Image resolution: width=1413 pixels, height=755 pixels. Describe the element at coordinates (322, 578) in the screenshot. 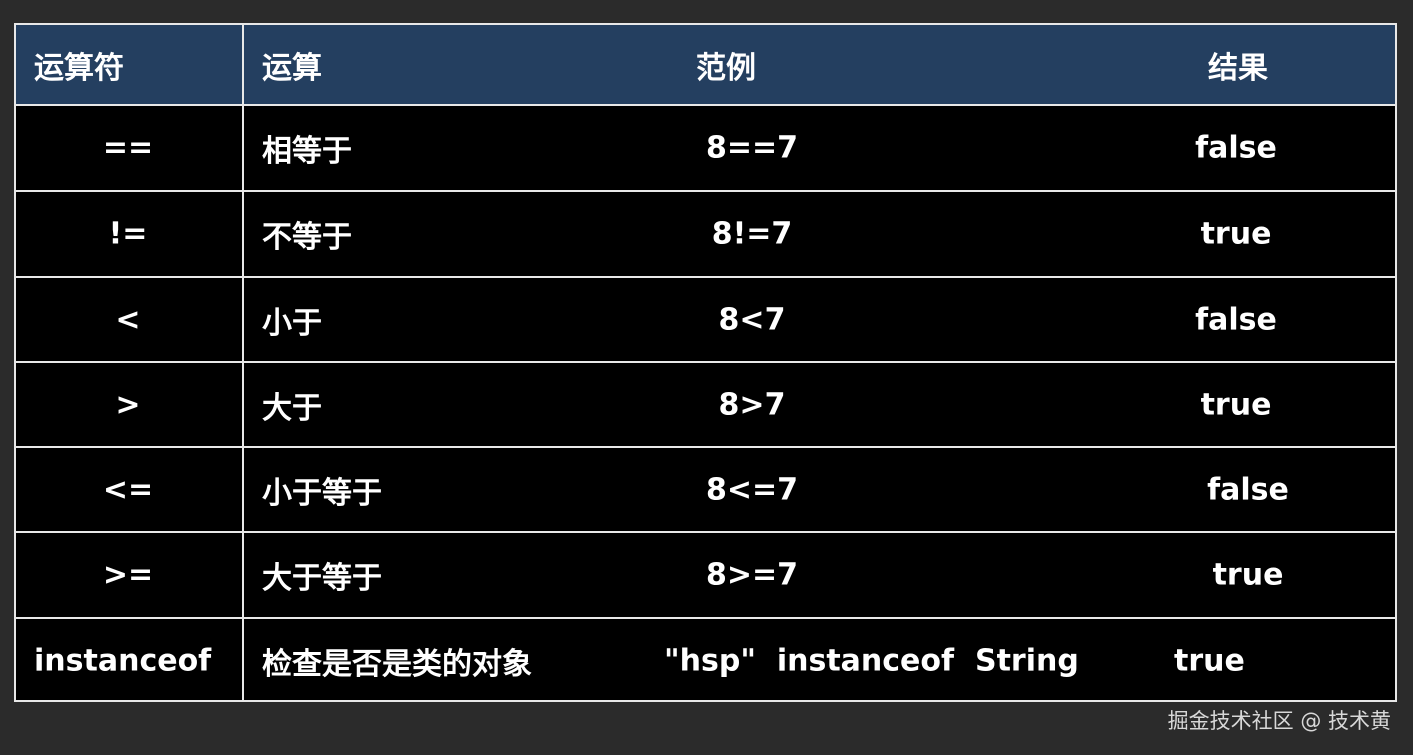

I see `operation-cell: 大于等于` at that location.